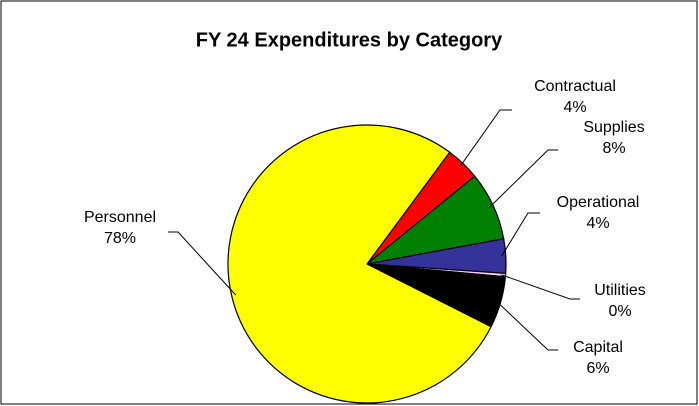 The image size is (699, 406). What do you see at coordinates (613, 127) in the screenshot?
I see `slice-label: Supplies` at bounding box center [613, 127].